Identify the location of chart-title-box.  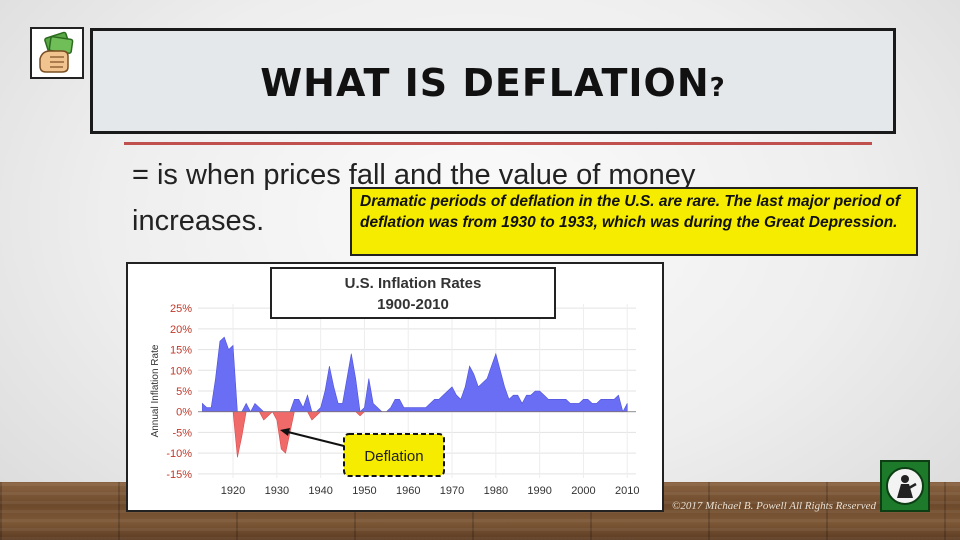
(413, 293).